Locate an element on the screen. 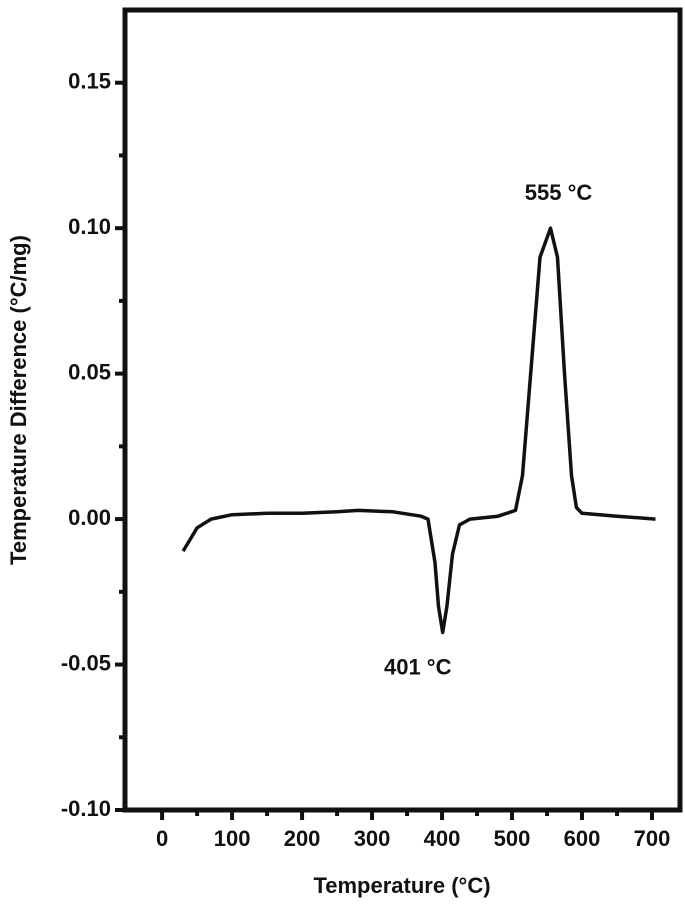 Image resolution: width=685 pixels, height=918 pixels. annotation: 555 °C is located at coordinates (559, 192).